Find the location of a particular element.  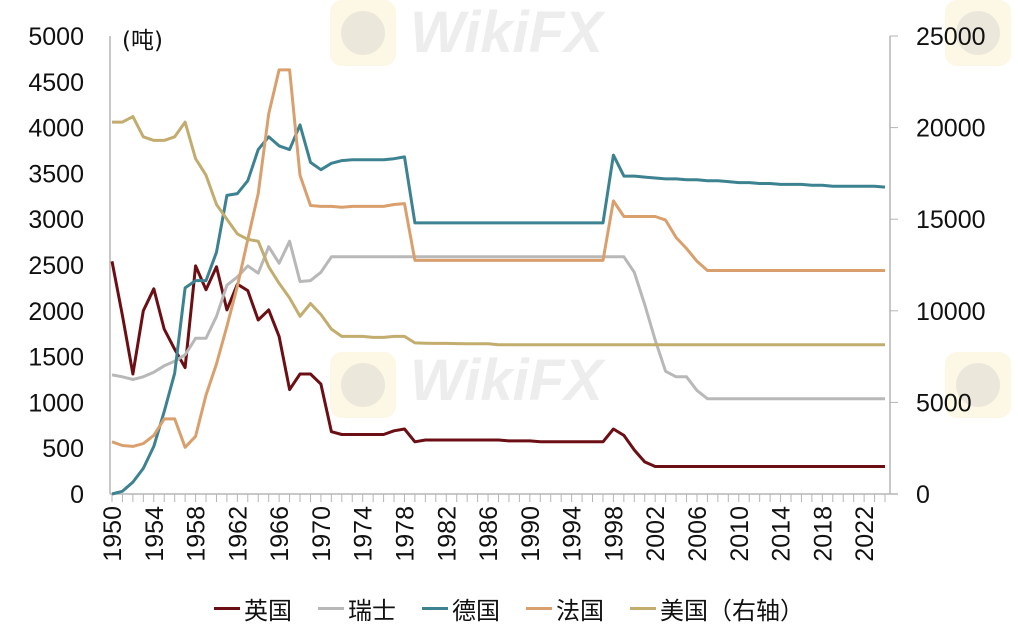

right-tick-label: 5000 is located at coordinates (944, 403).